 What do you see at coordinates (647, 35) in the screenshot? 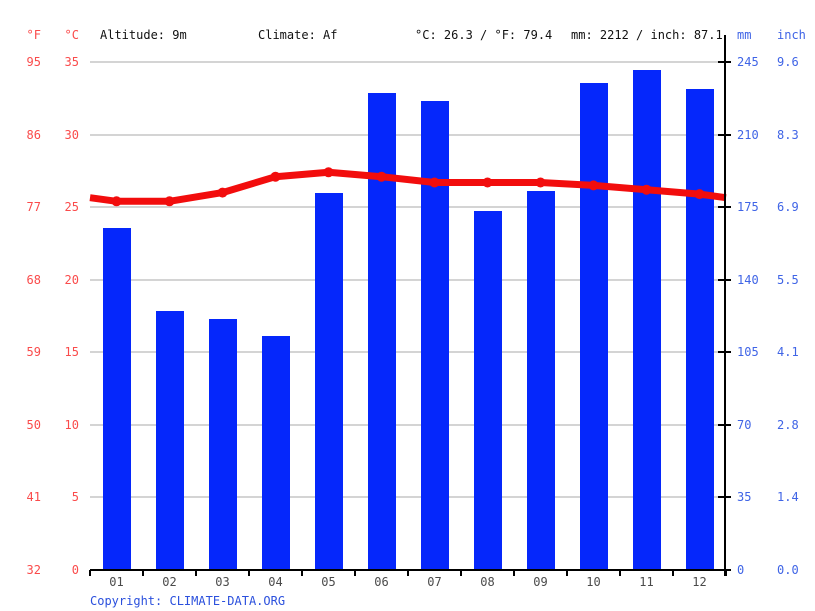
I see `precipitation-summary-label: mm: 2212 / inch: 87.1` at bounding box center [647, 35].